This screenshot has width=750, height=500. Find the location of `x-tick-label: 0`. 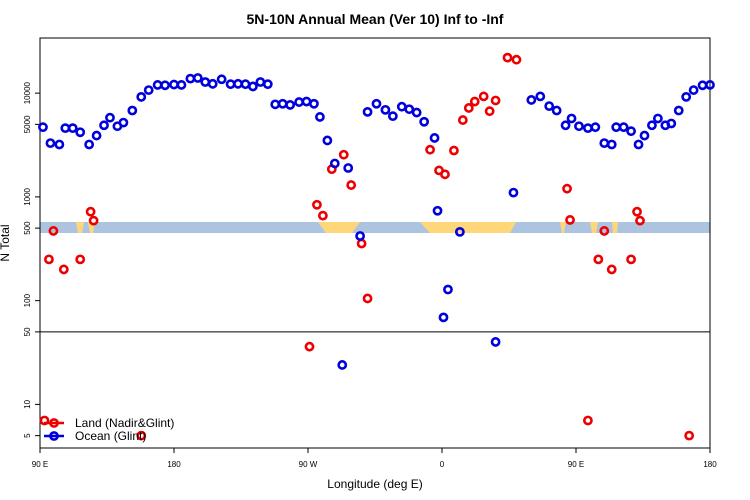

x-tick-label: 0 is located at coordinates (442, 464).